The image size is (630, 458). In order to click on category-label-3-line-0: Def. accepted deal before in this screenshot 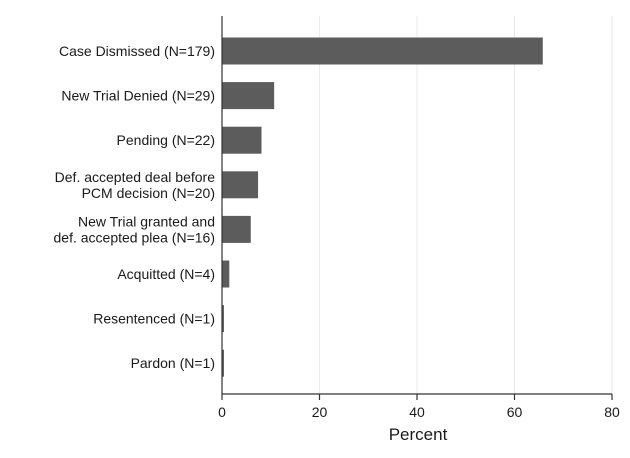, I will do `click(135, 177)`.